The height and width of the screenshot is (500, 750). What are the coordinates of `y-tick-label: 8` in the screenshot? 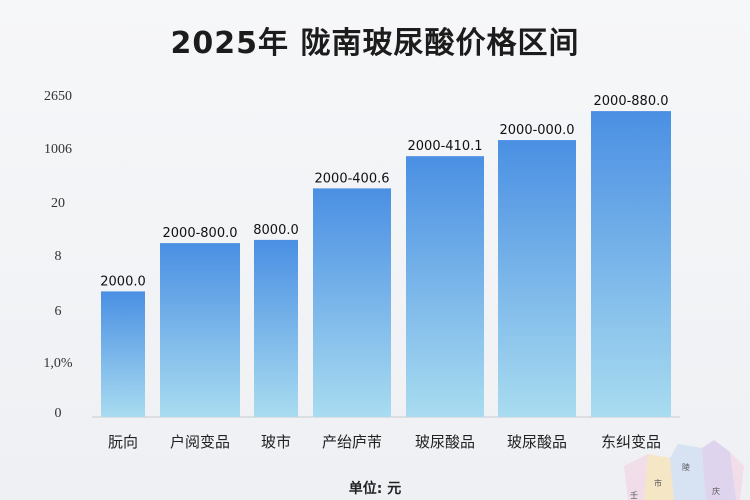 It's located at (58, 256).